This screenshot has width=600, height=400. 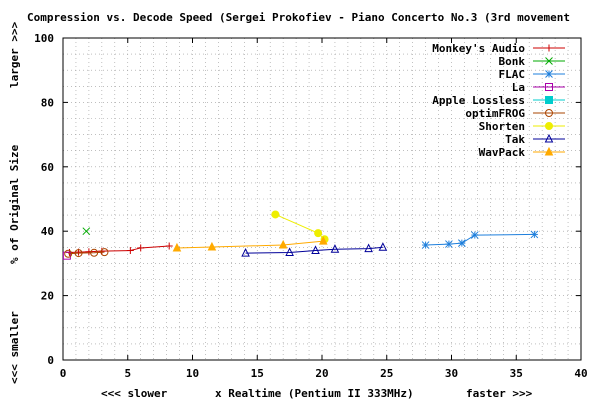 I want to click on legend-label-la: La, so click(x=518, y=87).